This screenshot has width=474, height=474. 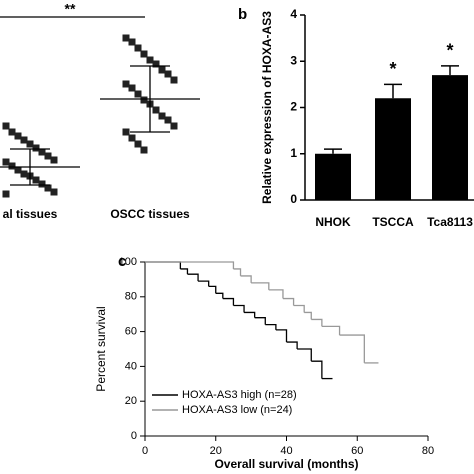 I want to click on x-tick-label: 40, so click(x=286, y=451).